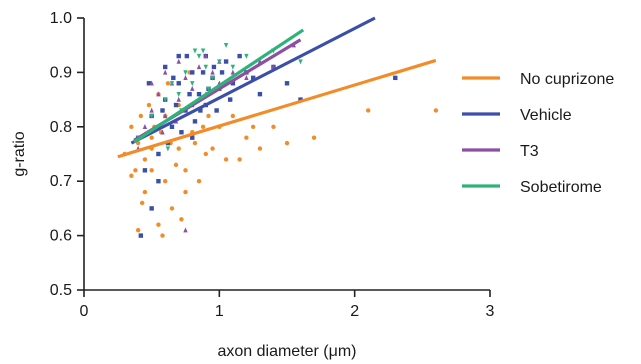 The image size is (641, 364). What do you see at coordinates (61, 127) in the screenshot?
I see `y-tick-label: 0.8` at bounding box center [61, 127].